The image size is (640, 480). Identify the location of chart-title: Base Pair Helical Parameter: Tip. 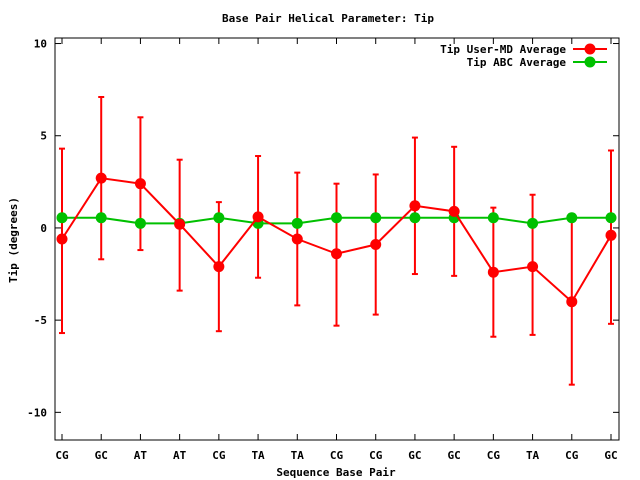
(328, 18).